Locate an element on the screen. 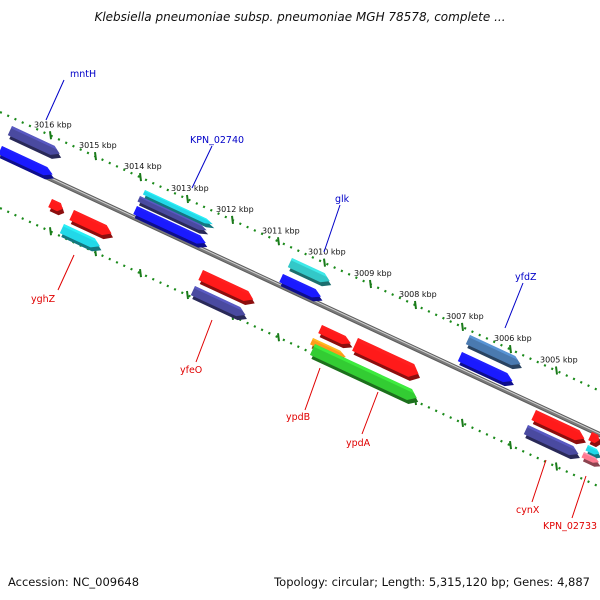  accession-info: Accession: NC_009648 is located at coordinates (73, 582).